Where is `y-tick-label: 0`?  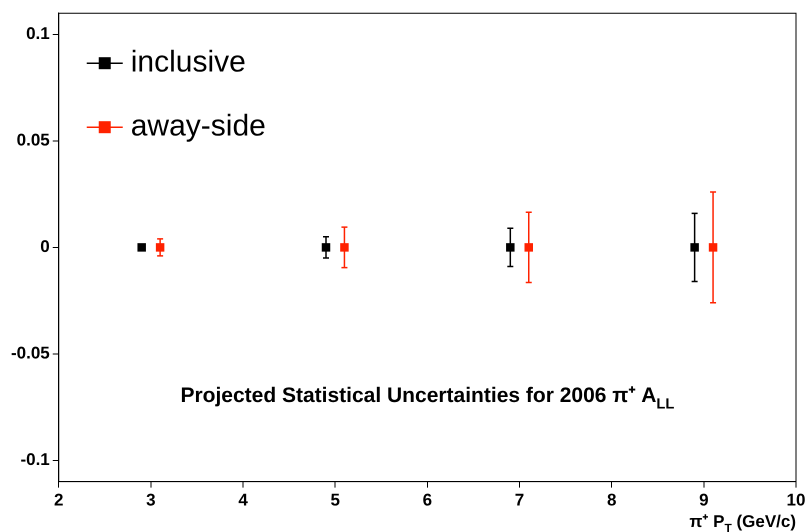
y-tick-label: 0 is located at coordinates (45, 246).